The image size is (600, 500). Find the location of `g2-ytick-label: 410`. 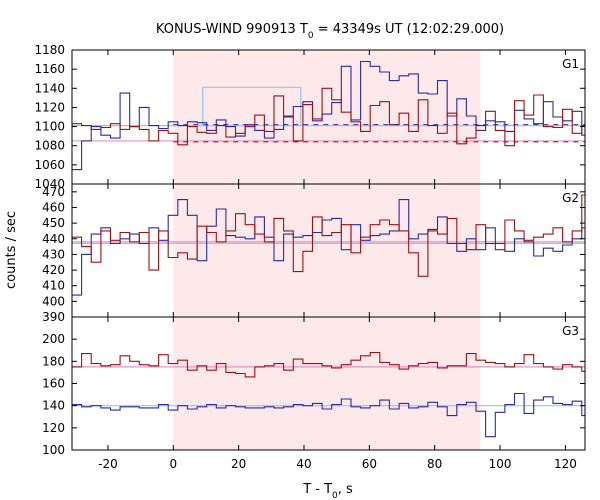

g2-ytick-label: 410 is located at coordinates (53, 286).